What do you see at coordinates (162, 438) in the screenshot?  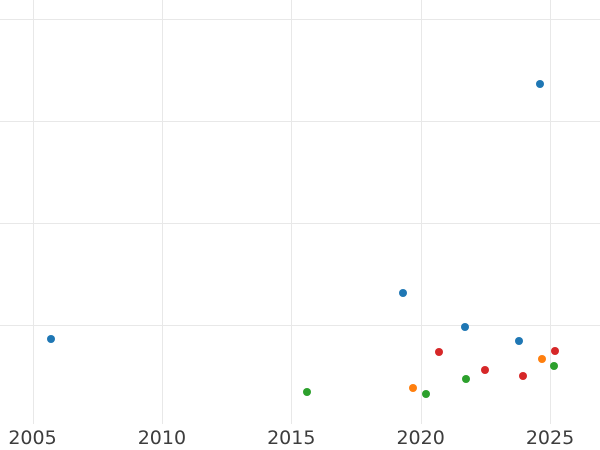 I see `x-tick-label: 2010` at bounding box center [162, 438].